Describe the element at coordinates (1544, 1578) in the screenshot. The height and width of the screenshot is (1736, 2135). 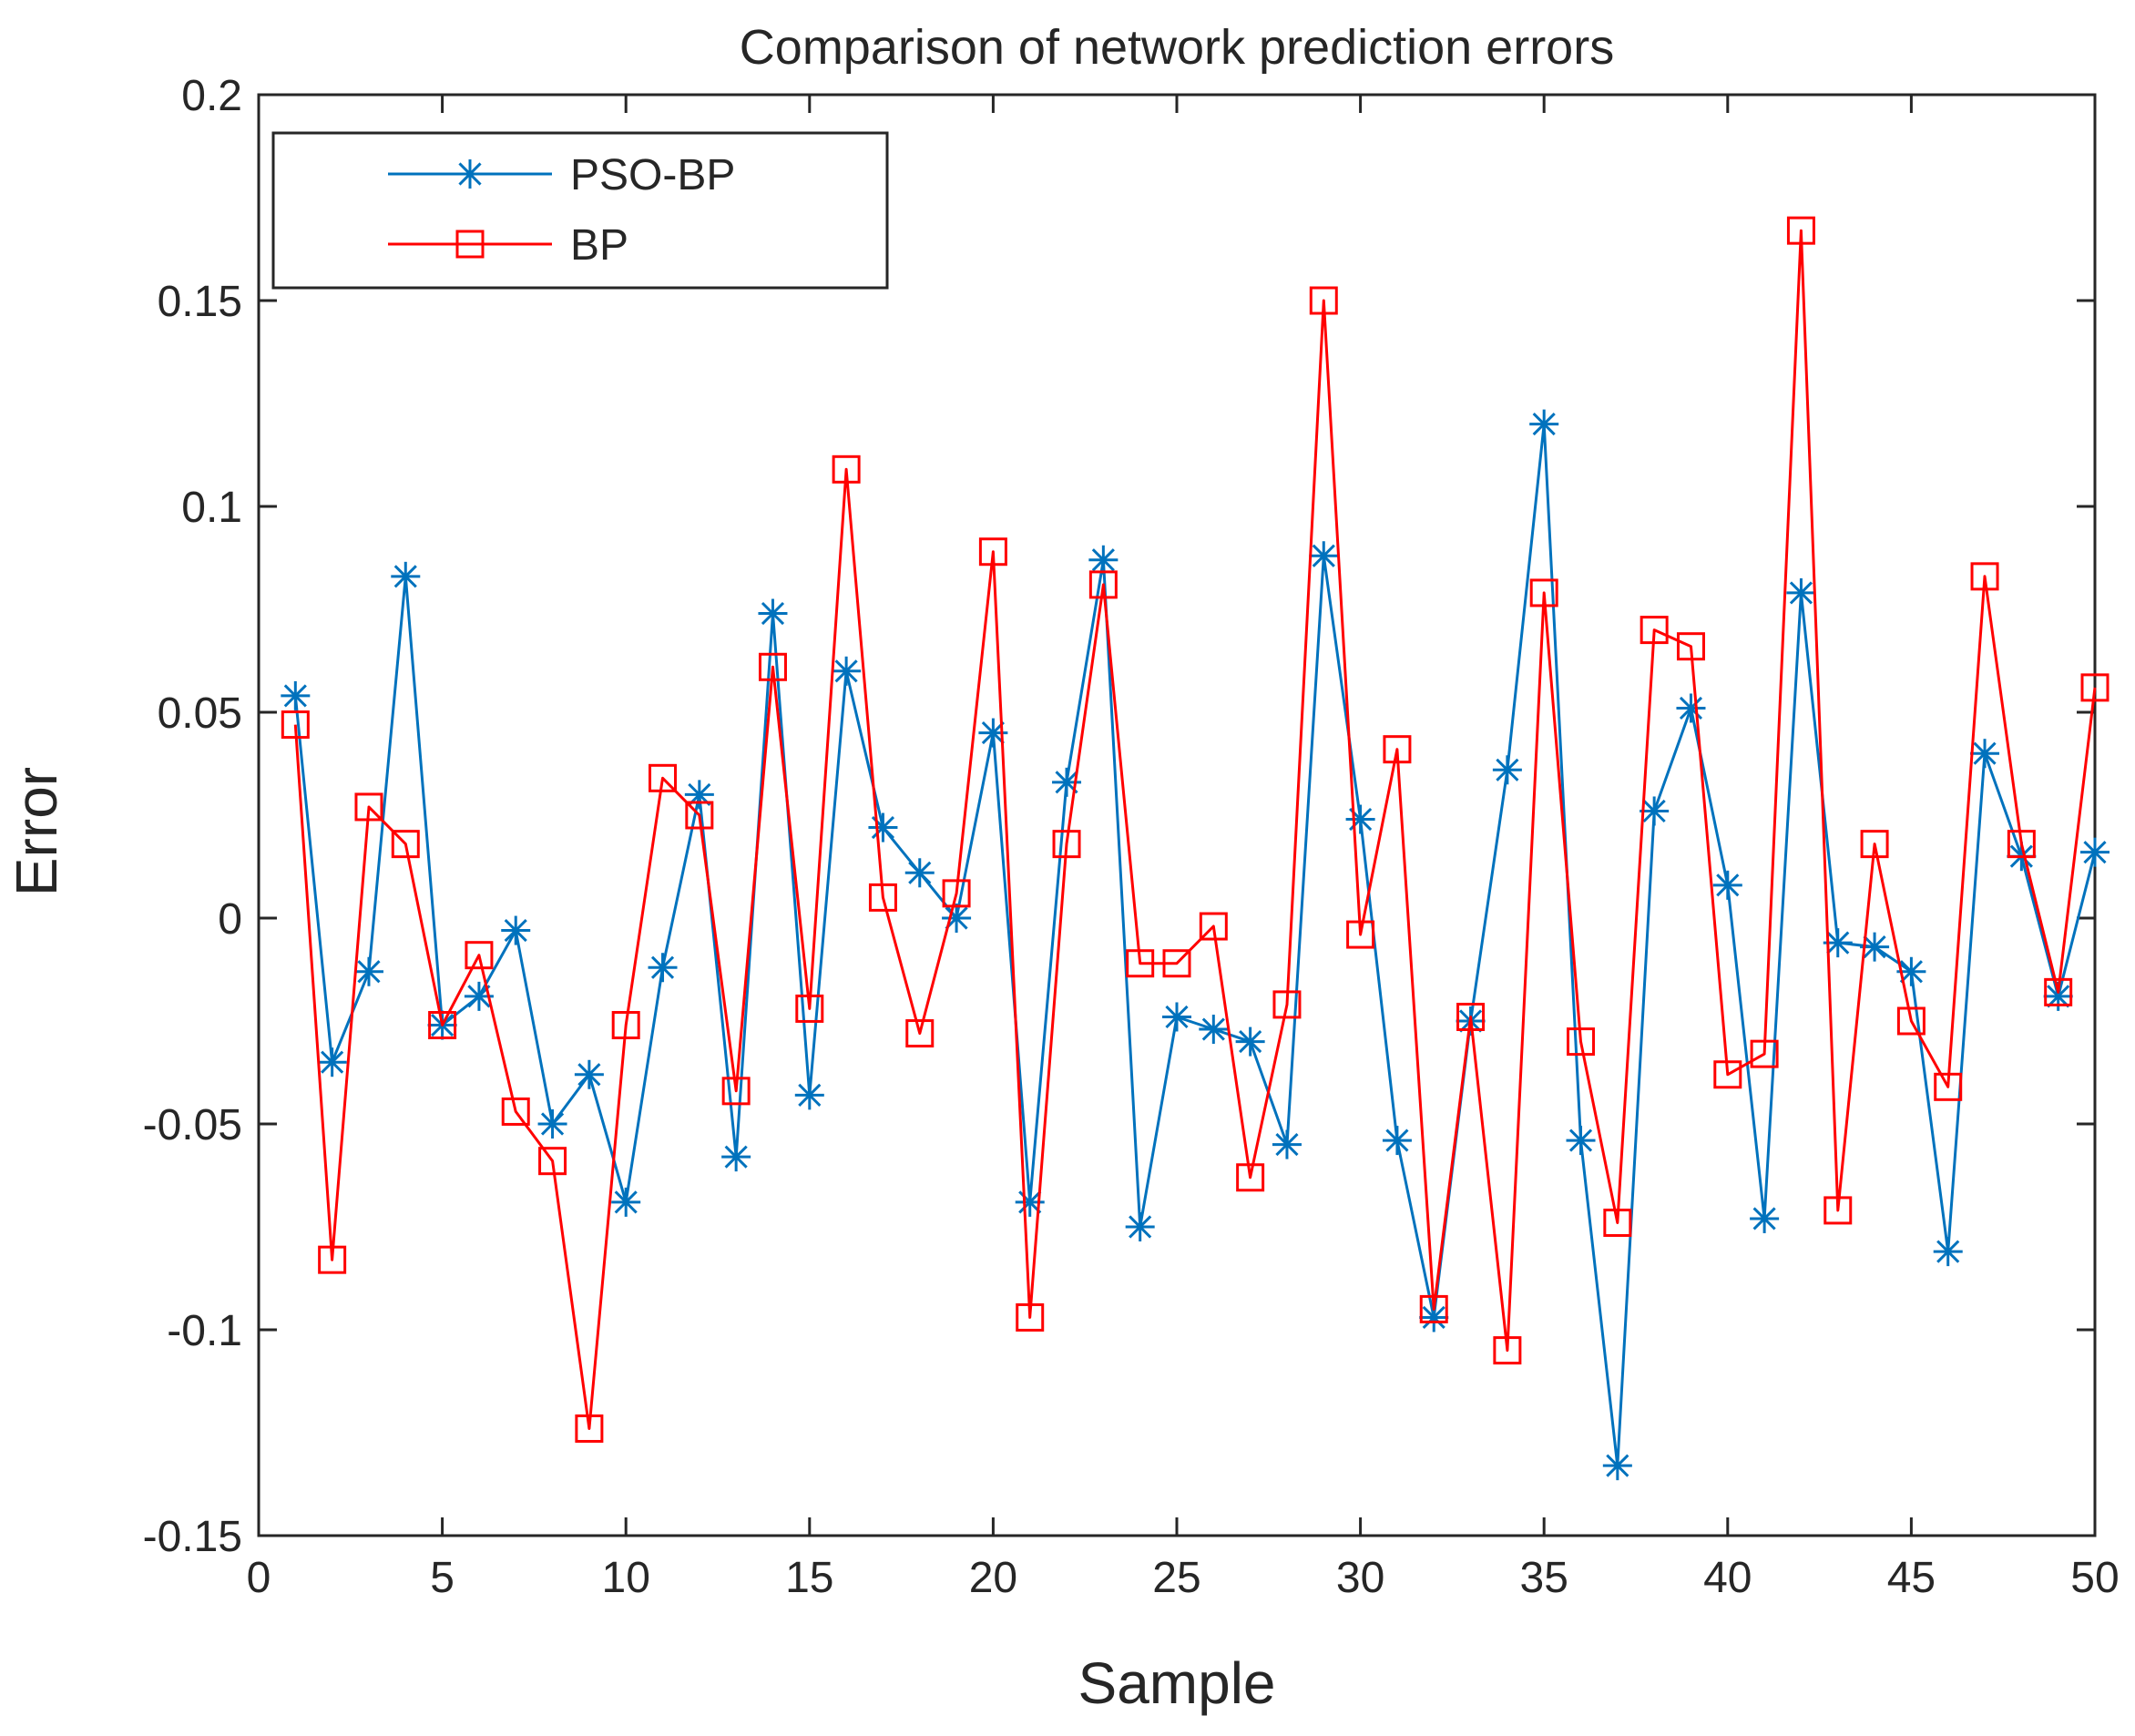
I see `x-tick-label: 35` at that location.